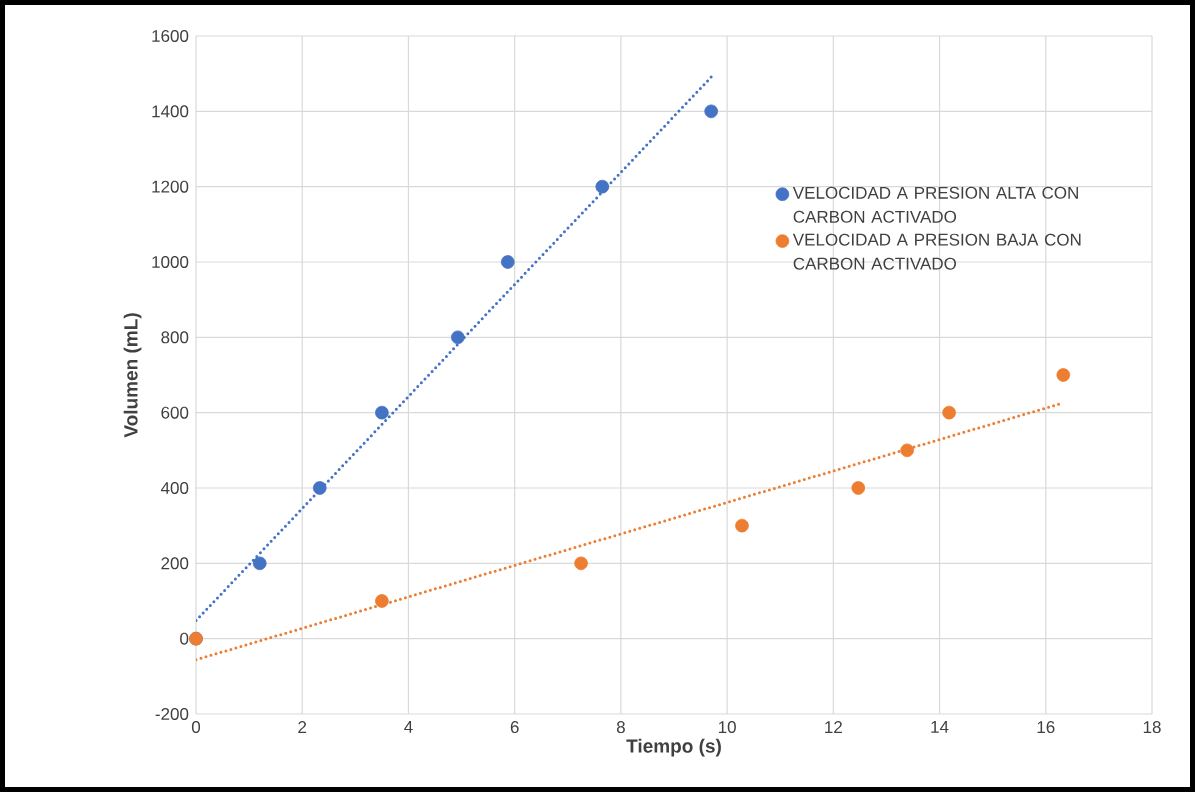  Describe the element at coordinates (936, 251) in the screenshot. I see `legend-label: VELOCIDAD A PRESION BAJA CON CARBON ACTIVADO` at that location.